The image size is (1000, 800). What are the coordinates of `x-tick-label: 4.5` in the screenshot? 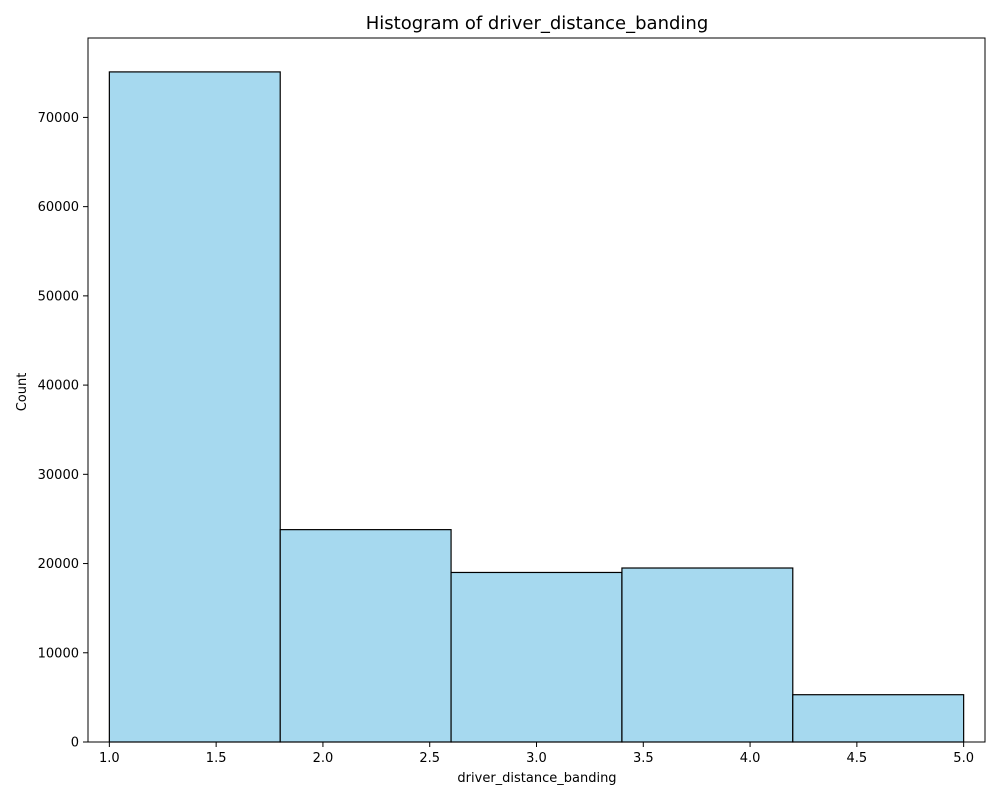 It's located at (857, 758).